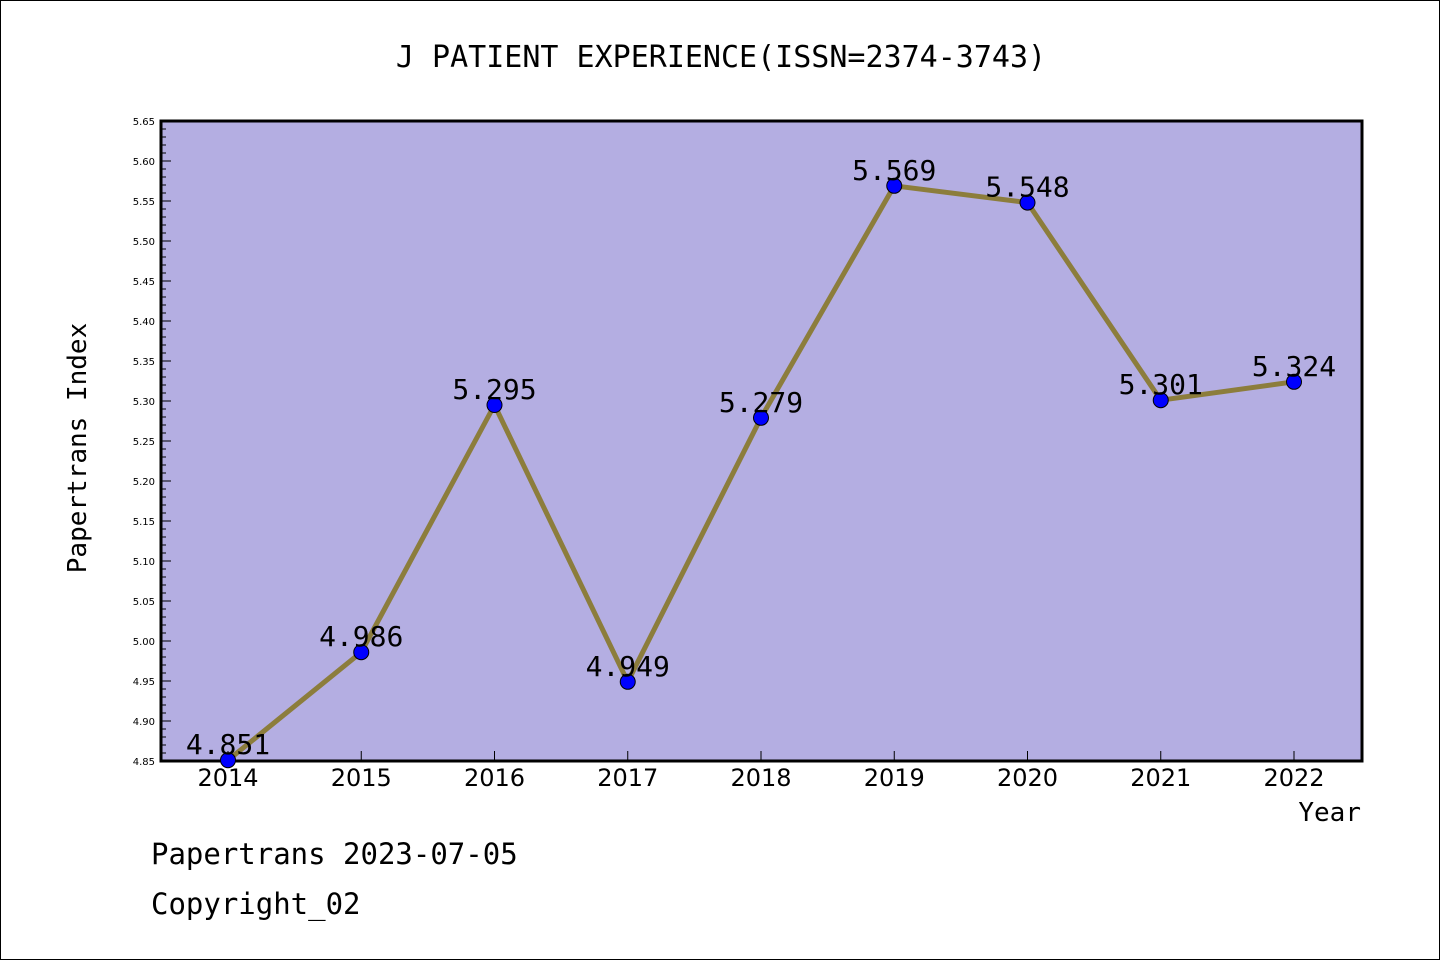  Describe the element at coordinates (1329, 813) in the screenshot. I see `x-axis-label: Year` at that location.